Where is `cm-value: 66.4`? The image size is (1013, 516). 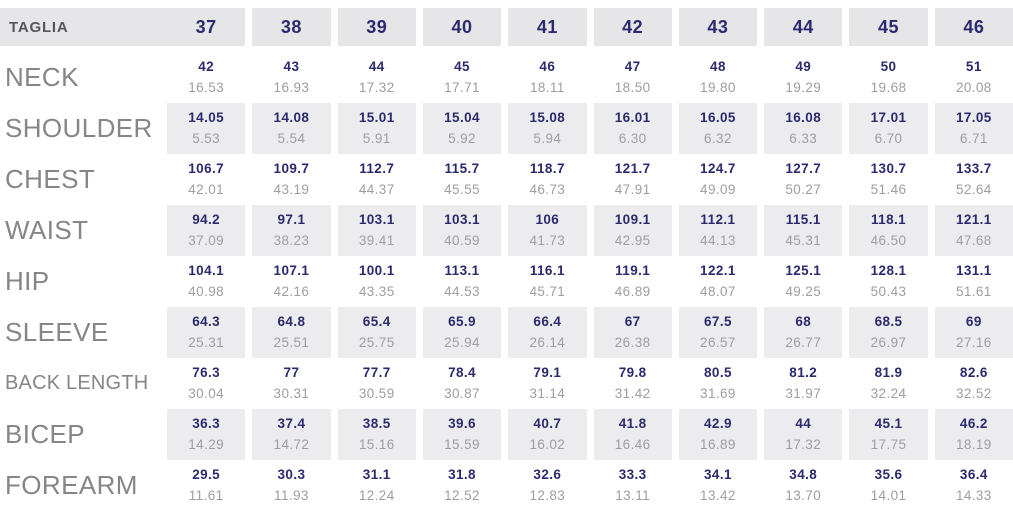 cm-value: 66.4 is located at coordinates (547, 322).